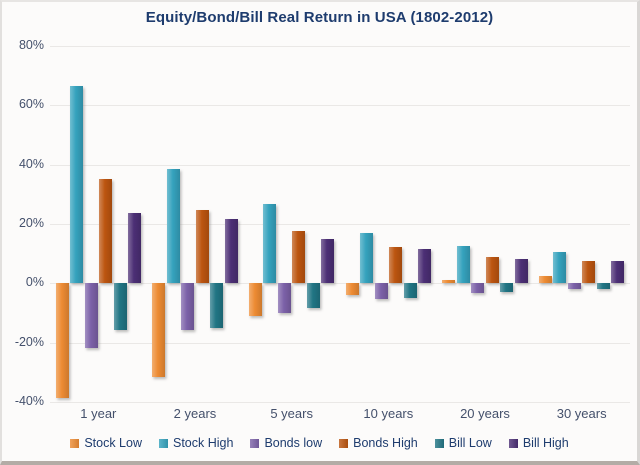 The image size is (640, 465). I want to click on x-tick-label-1-year: 1 year, so click(98, 413).